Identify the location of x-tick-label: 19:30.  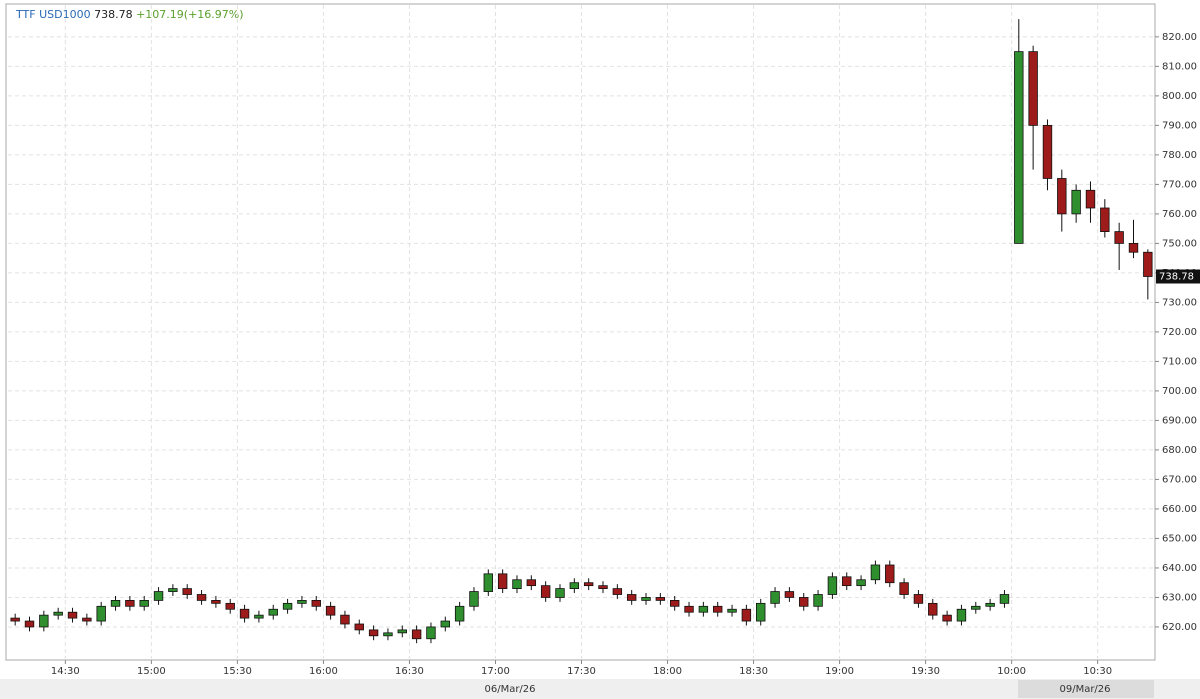
(925, 671).